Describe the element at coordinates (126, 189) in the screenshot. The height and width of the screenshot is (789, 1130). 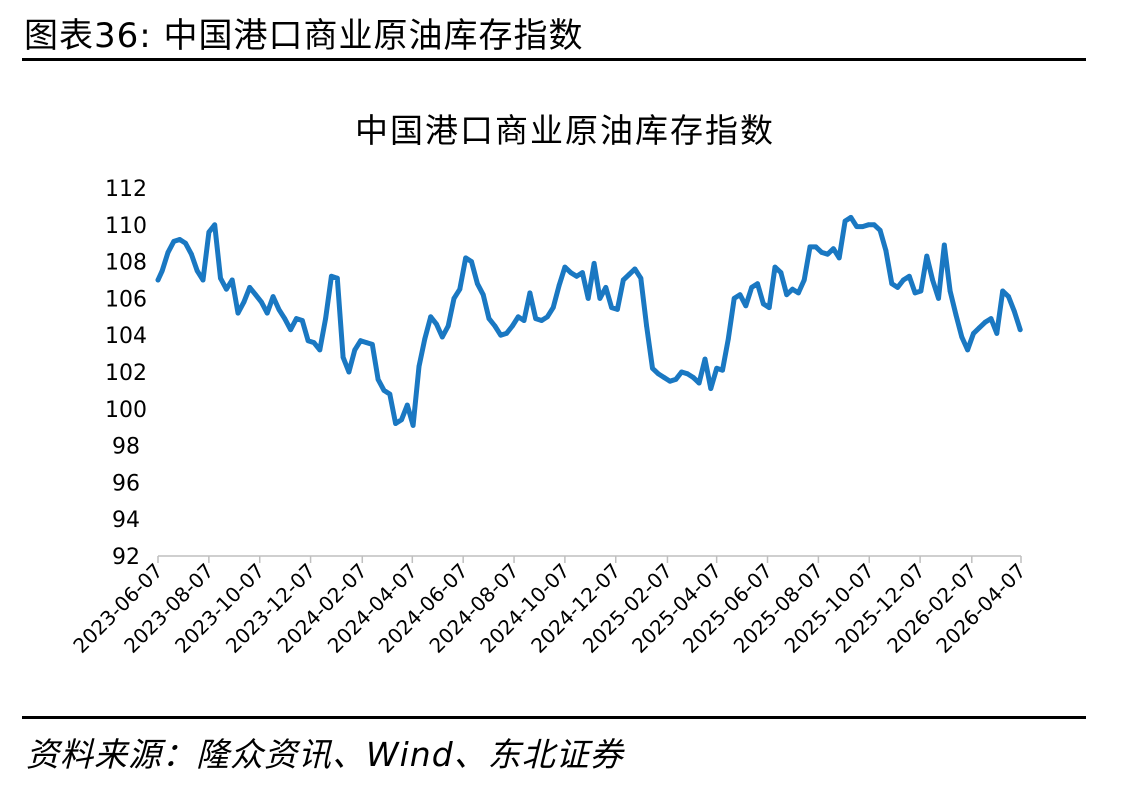
I see `y-tick-label: 112` at that location.